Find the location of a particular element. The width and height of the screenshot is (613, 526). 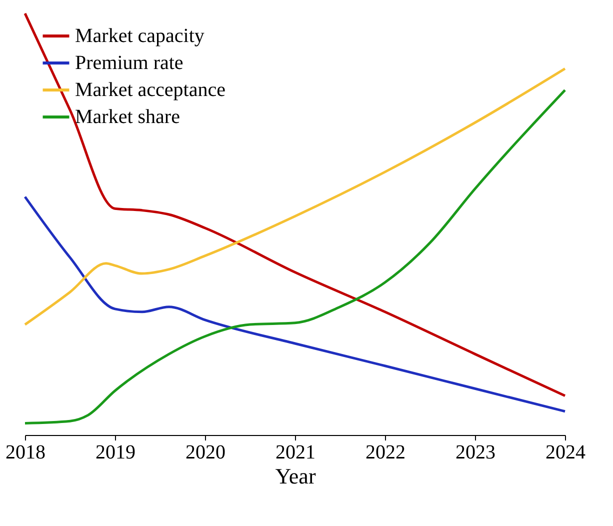

x-tick-label: 2018 is located at coordinates (26, 453).